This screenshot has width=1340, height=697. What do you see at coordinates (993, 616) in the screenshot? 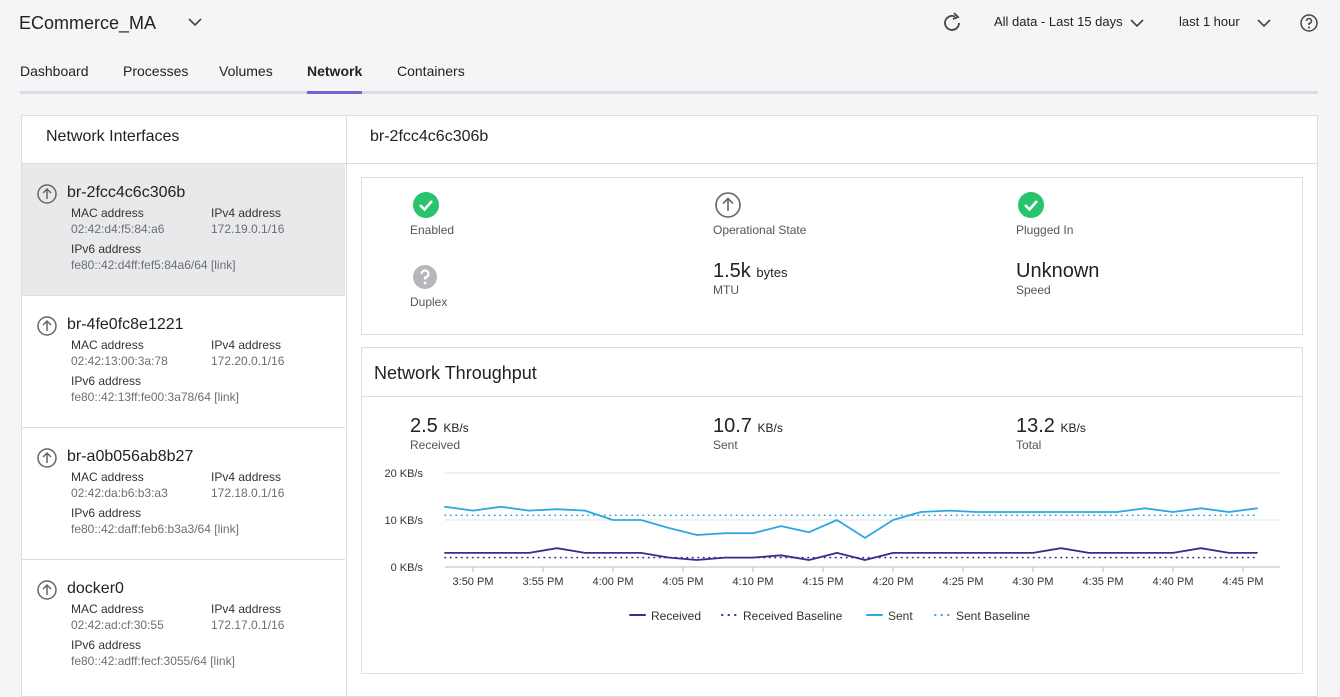
I see `legend-label: Sent Baseline` at bounding box center [993, 616].